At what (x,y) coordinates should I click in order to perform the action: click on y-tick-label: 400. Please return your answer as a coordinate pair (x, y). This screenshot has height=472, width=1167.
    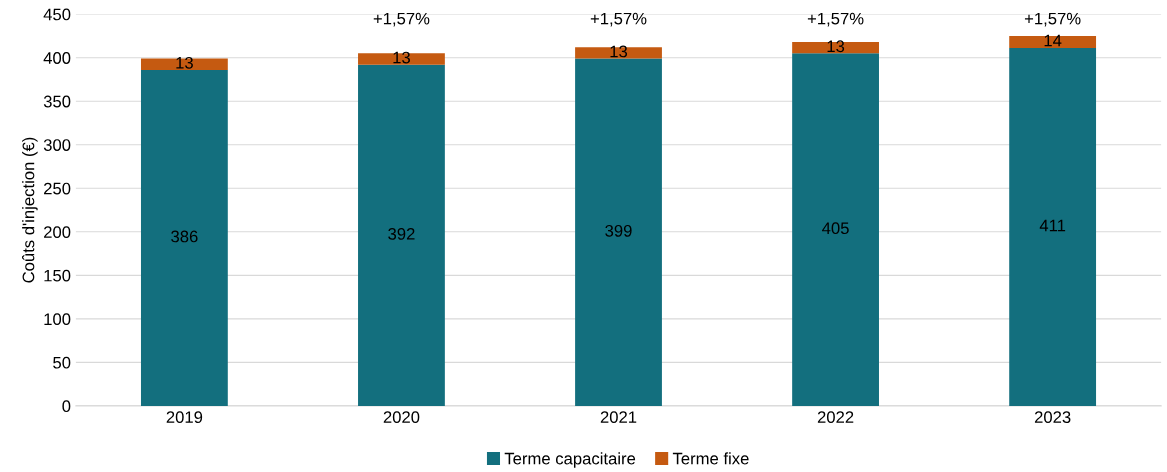
    Looking at the image, I should click on (57, 58).